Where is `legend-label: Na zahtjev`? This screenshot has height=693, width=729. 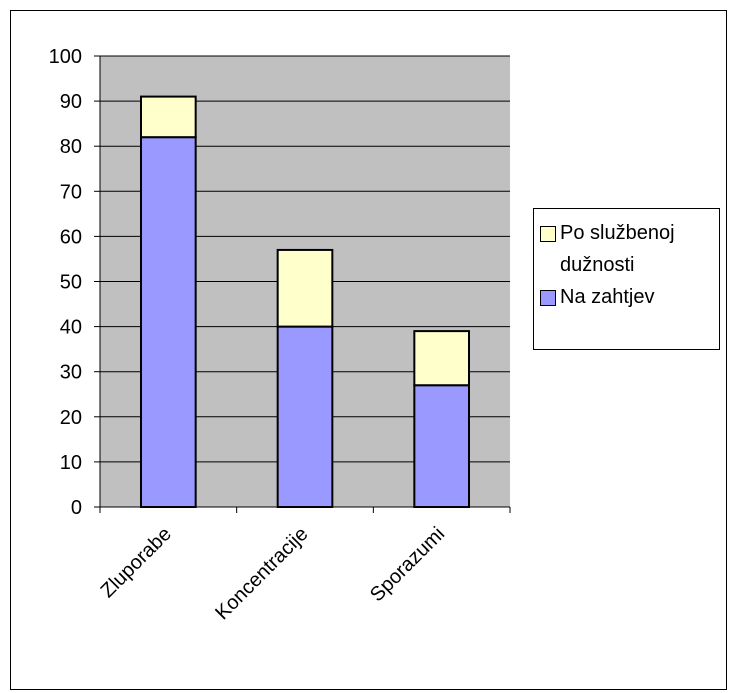
legend-label: Na zahtjev is located at coordinates (607, 297).